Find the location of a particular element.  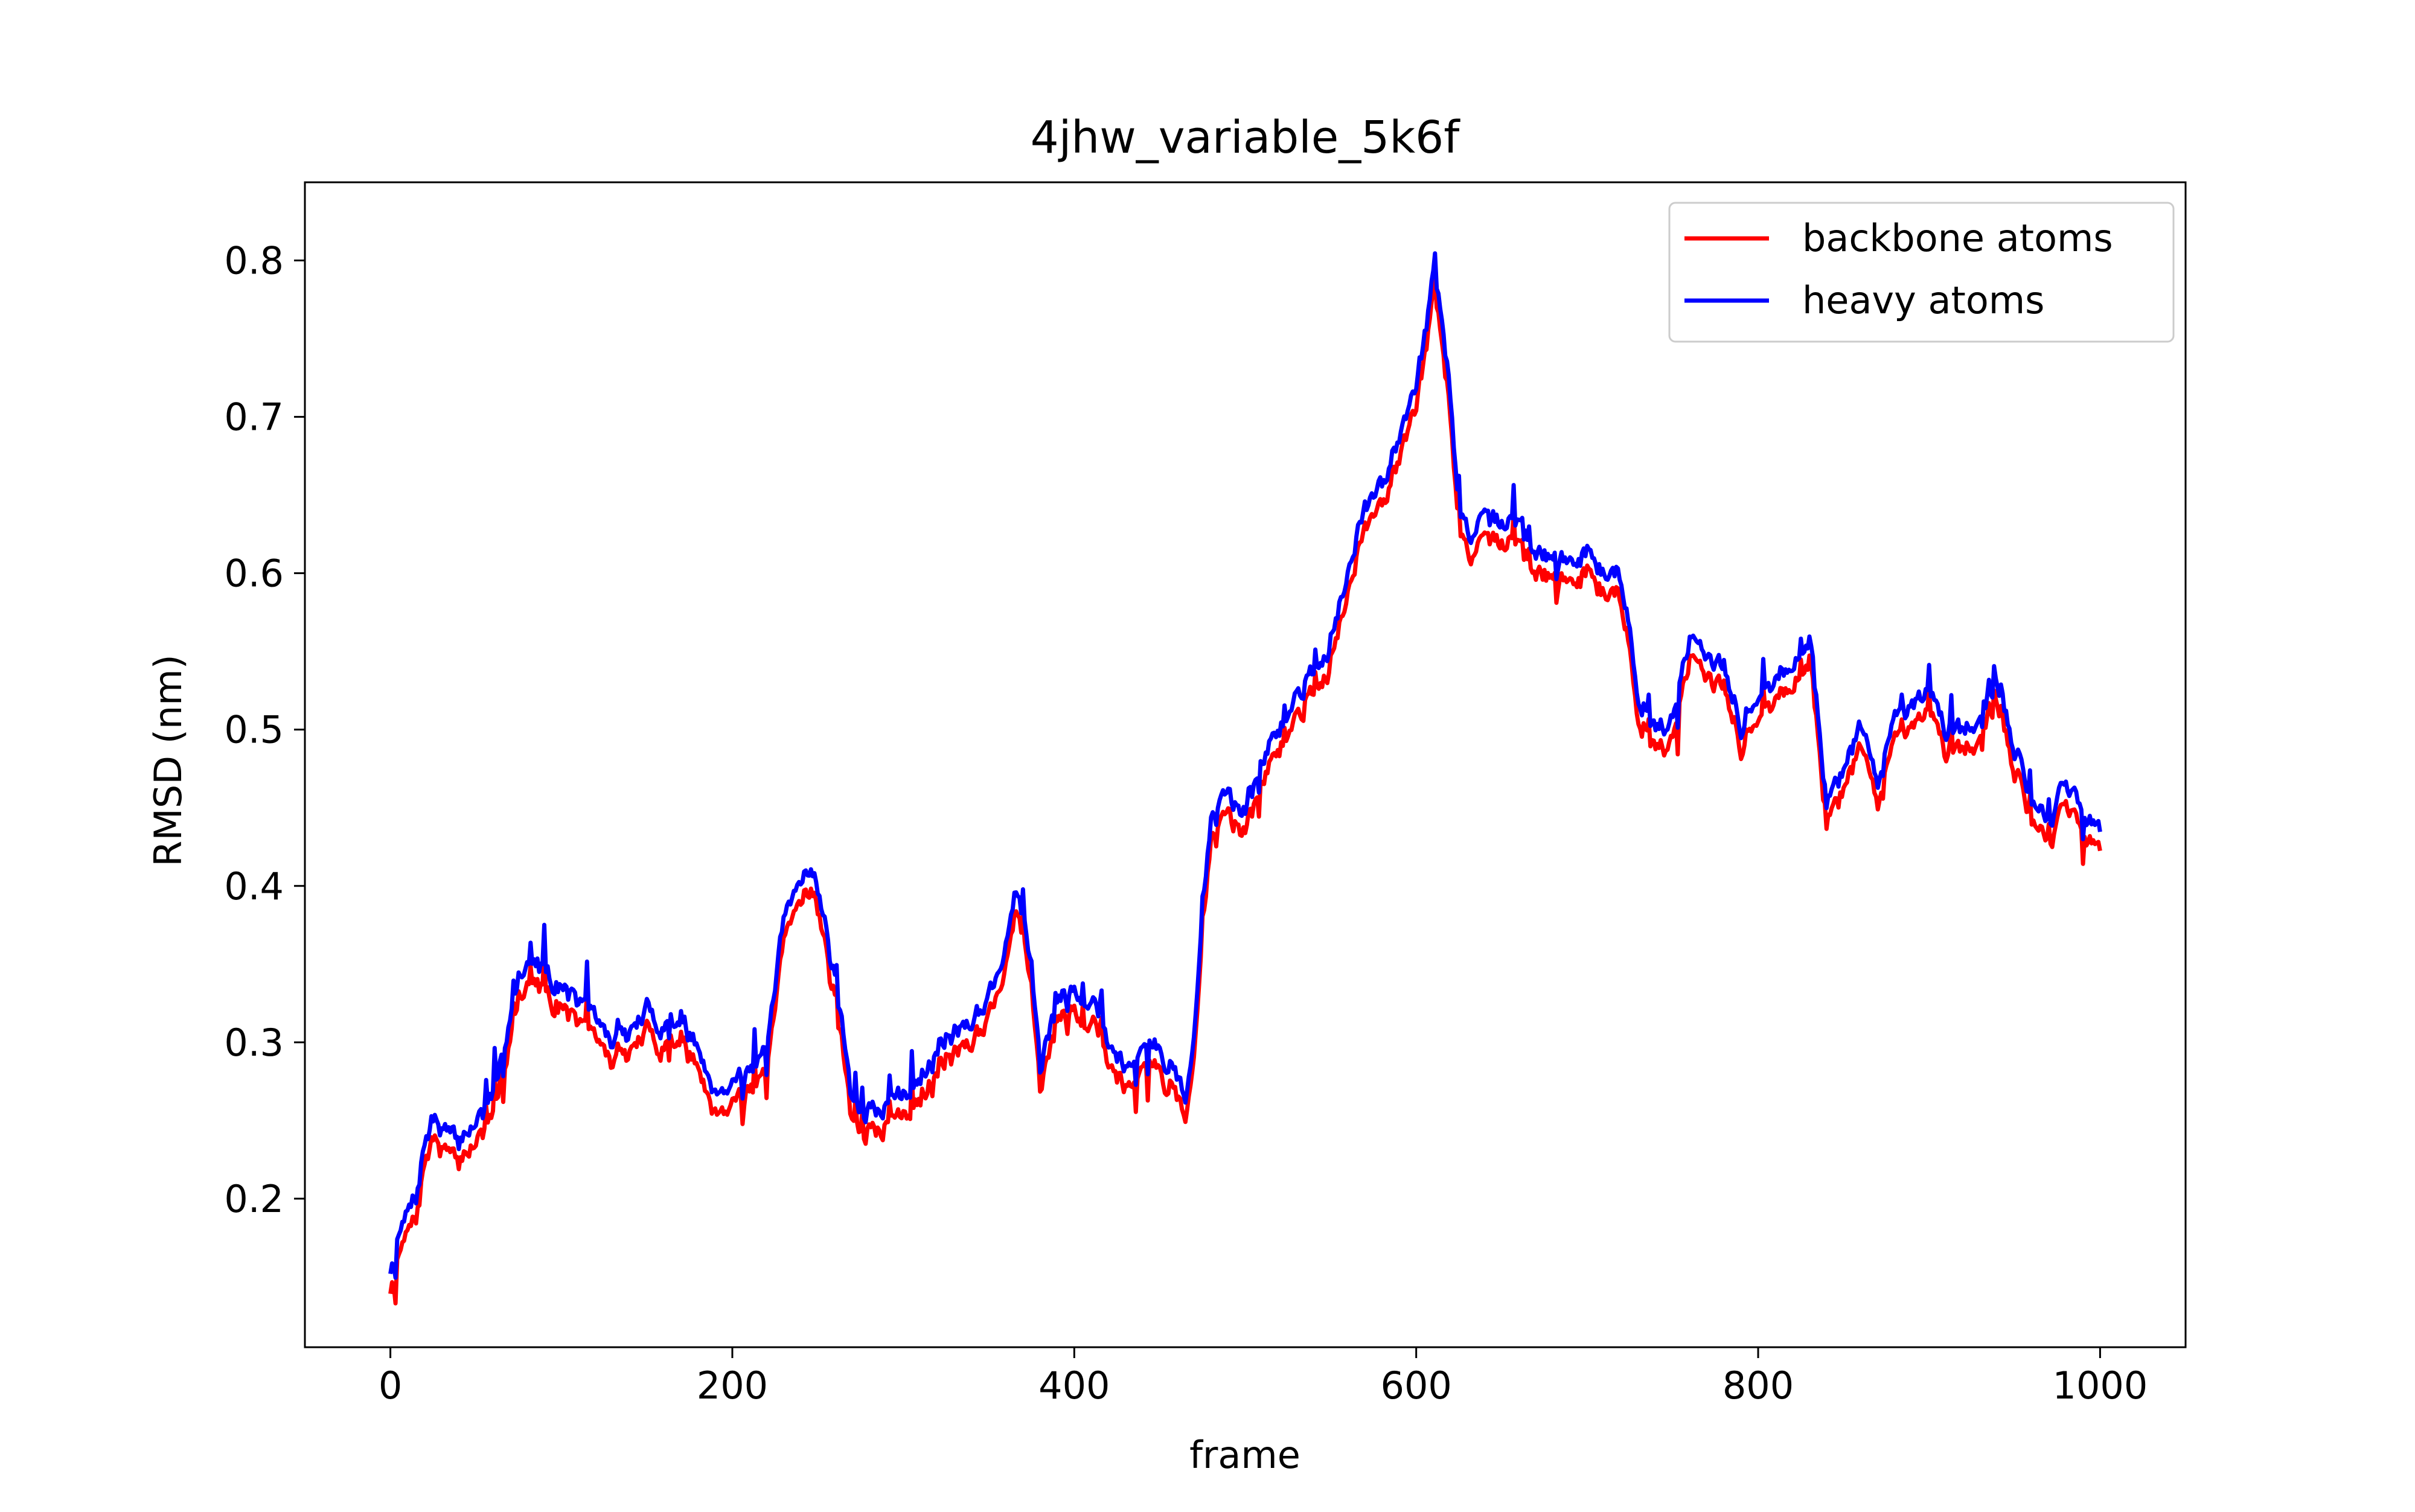

y-tick-label: 0.8 is located at coordinates (254, 261).